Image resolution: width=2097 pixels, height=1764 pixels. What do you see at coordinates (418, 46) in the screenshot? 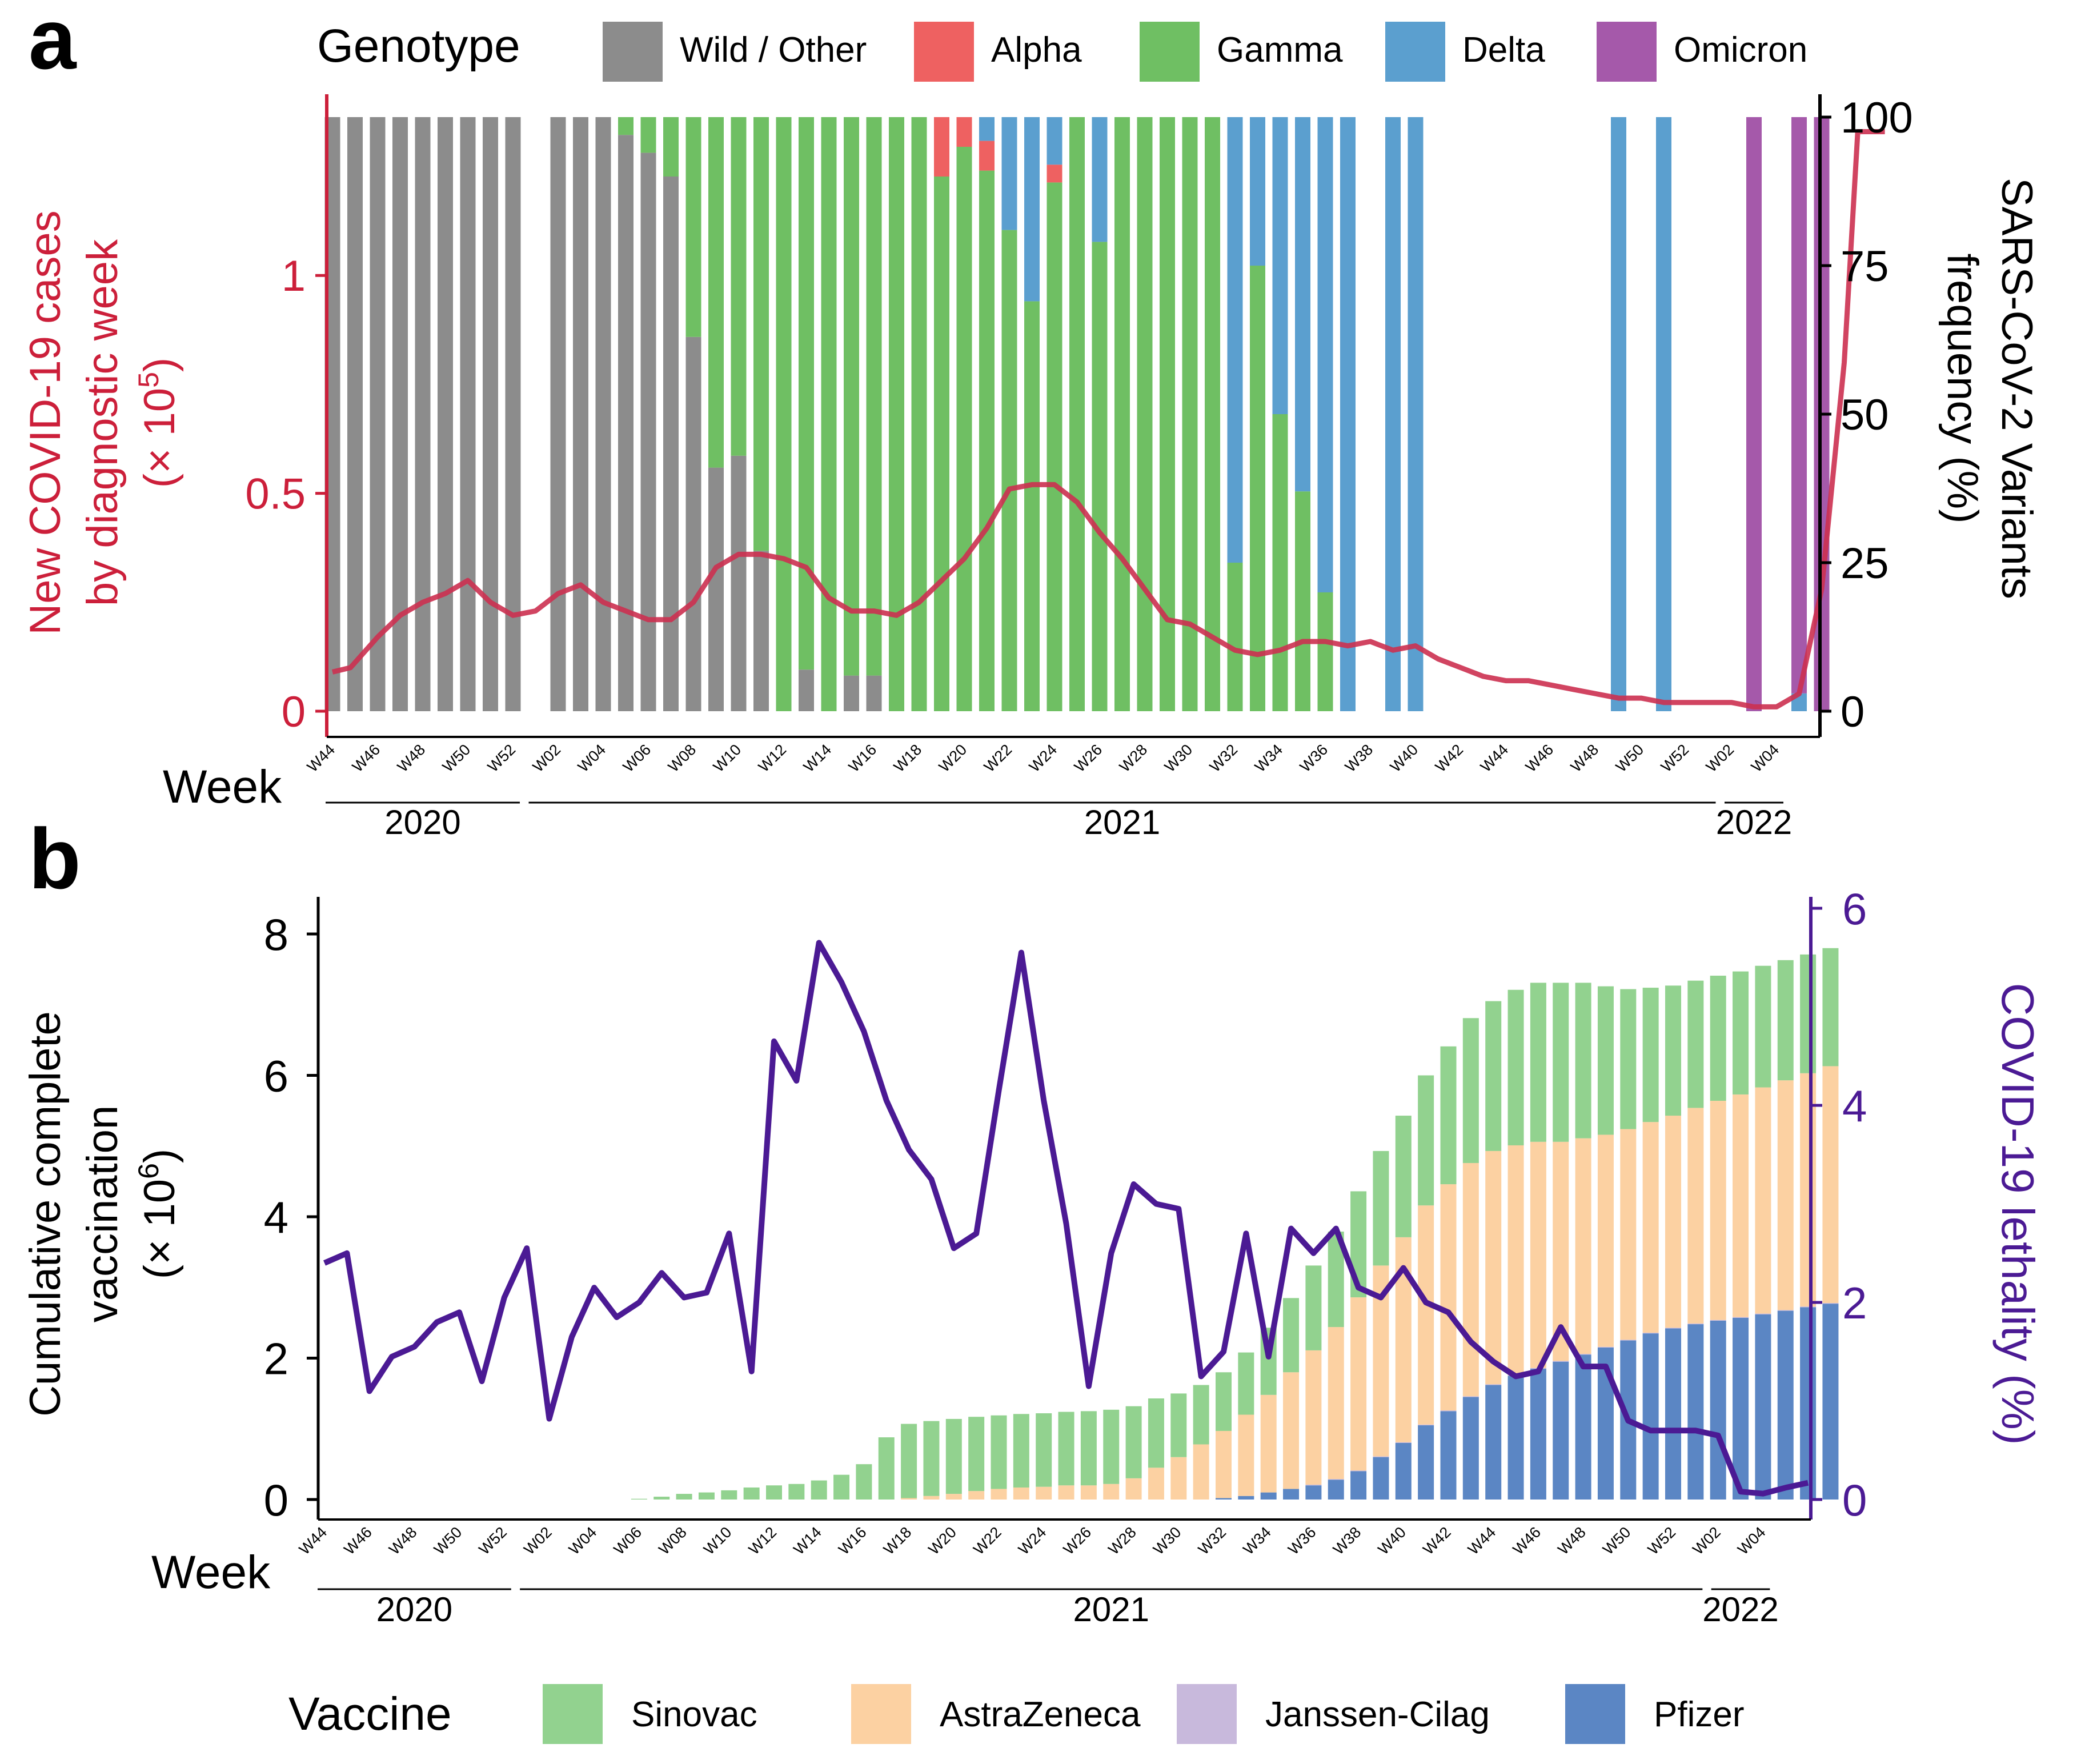
I see `panel-a-legend-title: Genotype` at bounding box center [418, 46].